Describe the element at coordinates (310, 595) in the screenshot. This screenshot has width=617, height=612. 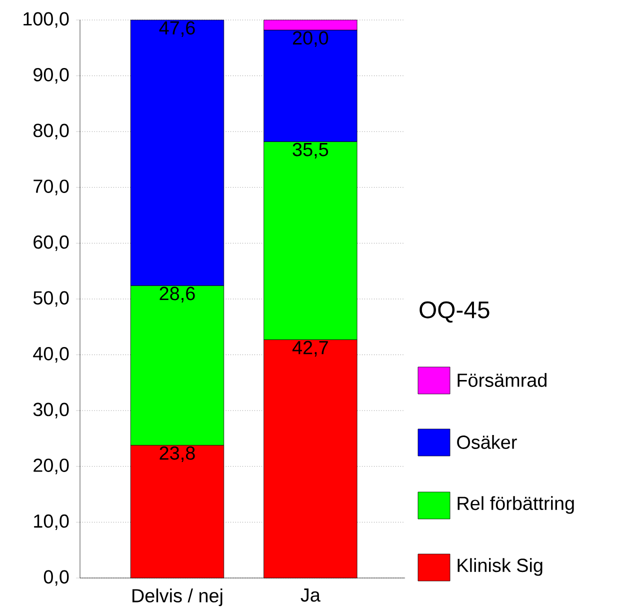
I see `x-tick-label: Ja` at that location.